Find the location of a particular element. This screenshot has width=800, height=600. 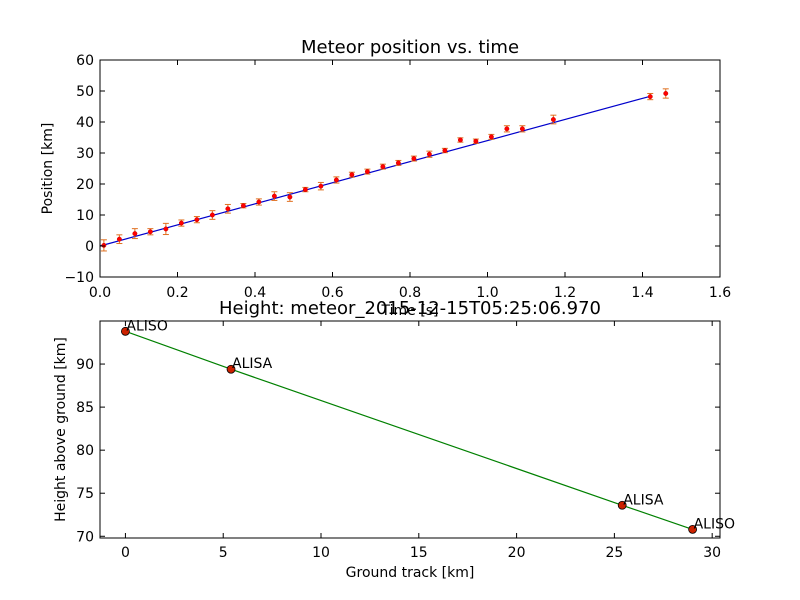

x-tick-label: 15 is located at coordinates (419, 553).